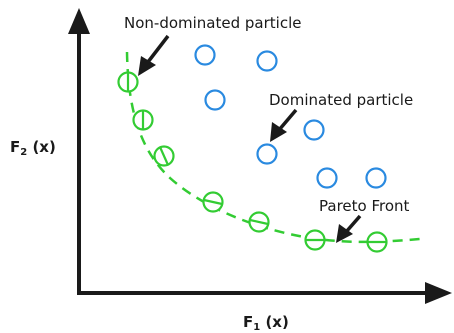  What do you see at coordinates (438, 293) in the screenshot?
I see `x-axis-arrowhead` at bounding box center [438, 293].